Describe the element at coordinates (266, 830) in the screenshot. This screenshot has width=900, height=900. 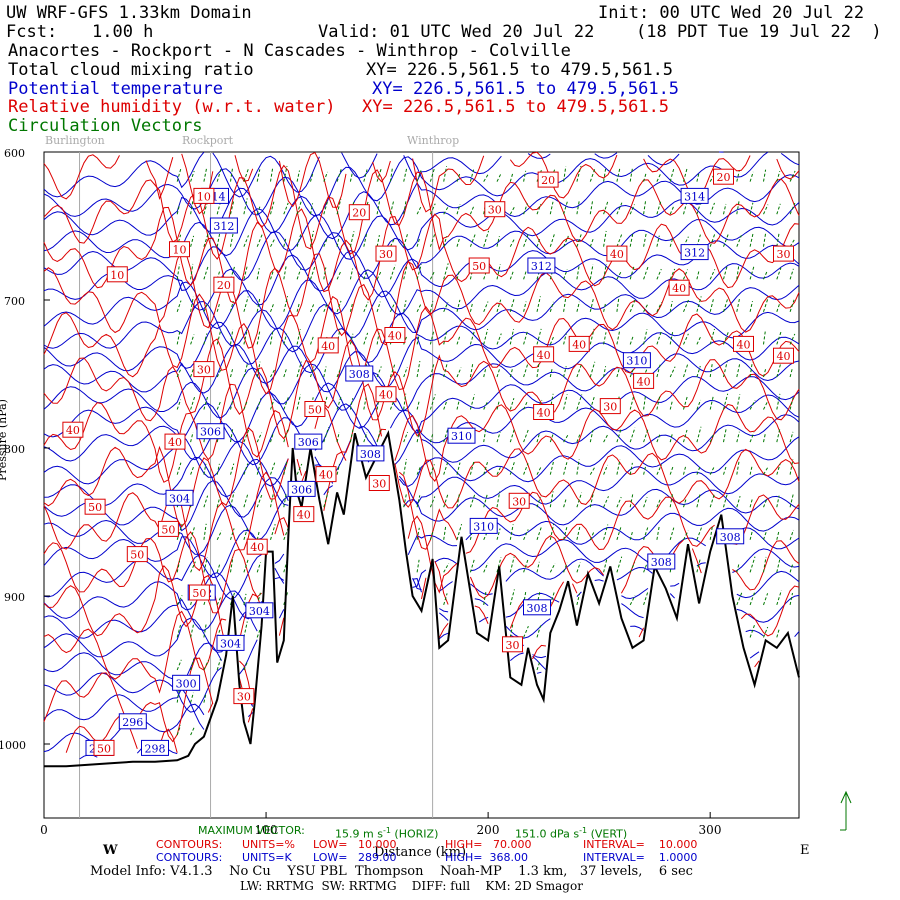
I see `x-tick-label: 100` at that location.